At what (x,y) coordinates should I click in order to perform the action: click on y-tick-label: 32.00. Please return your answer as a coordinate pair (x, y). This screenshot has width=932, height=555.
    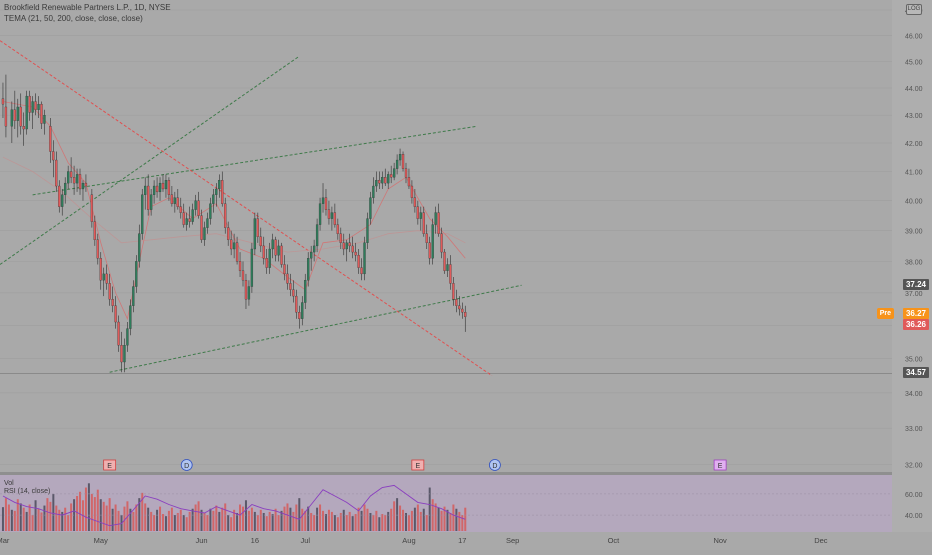
    Looking at the image, I should click on (914, 466).